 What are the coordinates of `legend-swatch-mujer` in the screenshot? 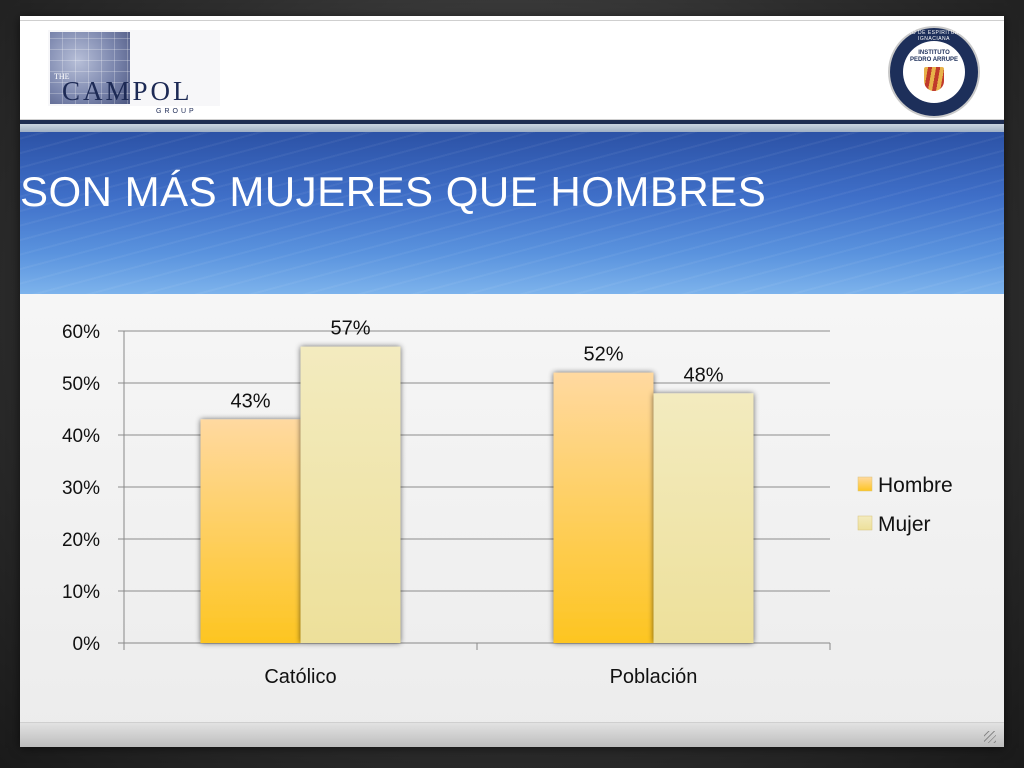 It's located at (865, 523).